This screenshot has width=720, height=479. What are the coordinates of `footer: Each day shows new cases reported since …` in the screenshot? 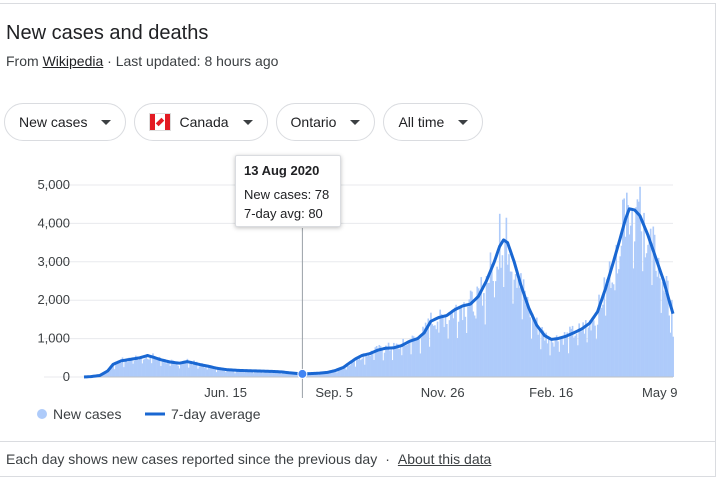 It's located at (248, 459).